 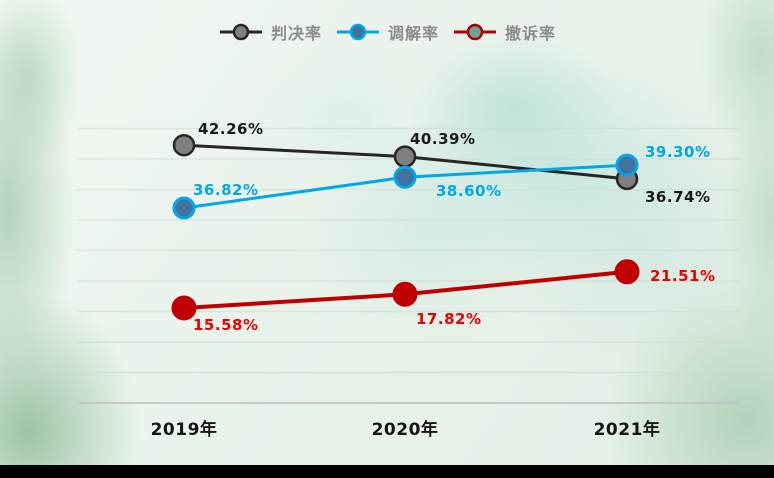 I want to click on data-point-s0-p1, so click(x=405, y=156).